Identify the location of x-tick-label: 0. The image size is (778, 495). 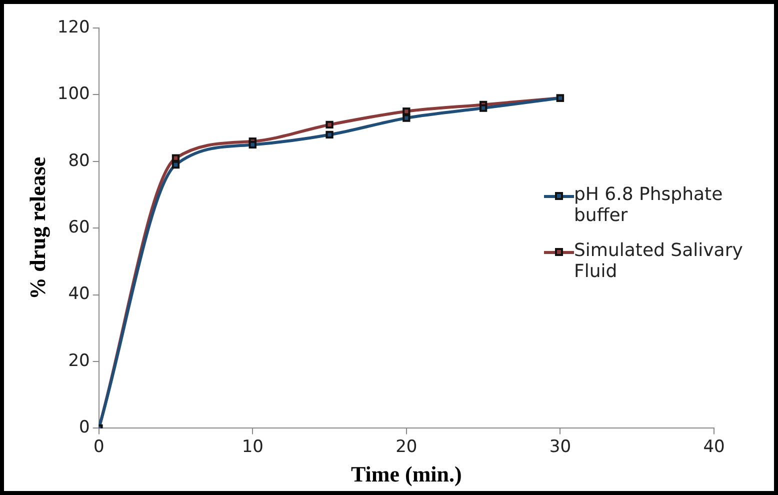
(98, 446).